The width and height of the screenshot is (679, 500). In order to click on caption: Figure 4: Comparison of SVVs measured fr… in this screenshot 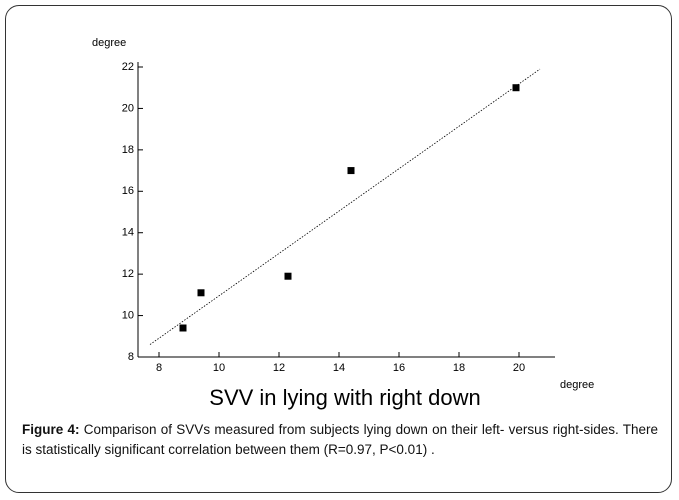, I will do `click(340, 440)`.